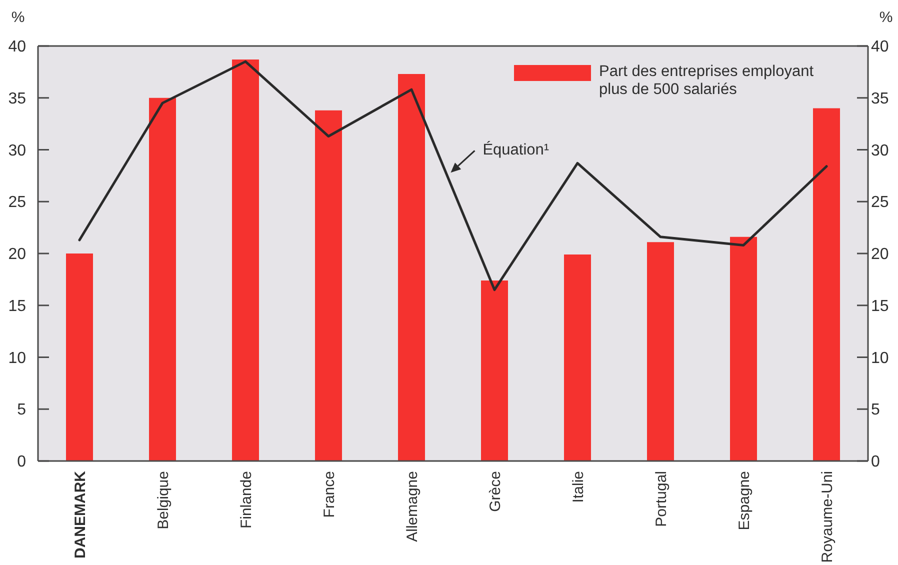 The width and height of the screenshot is (898, 565). I want to click on x-tick-label: Grèce, so click(495, 491).